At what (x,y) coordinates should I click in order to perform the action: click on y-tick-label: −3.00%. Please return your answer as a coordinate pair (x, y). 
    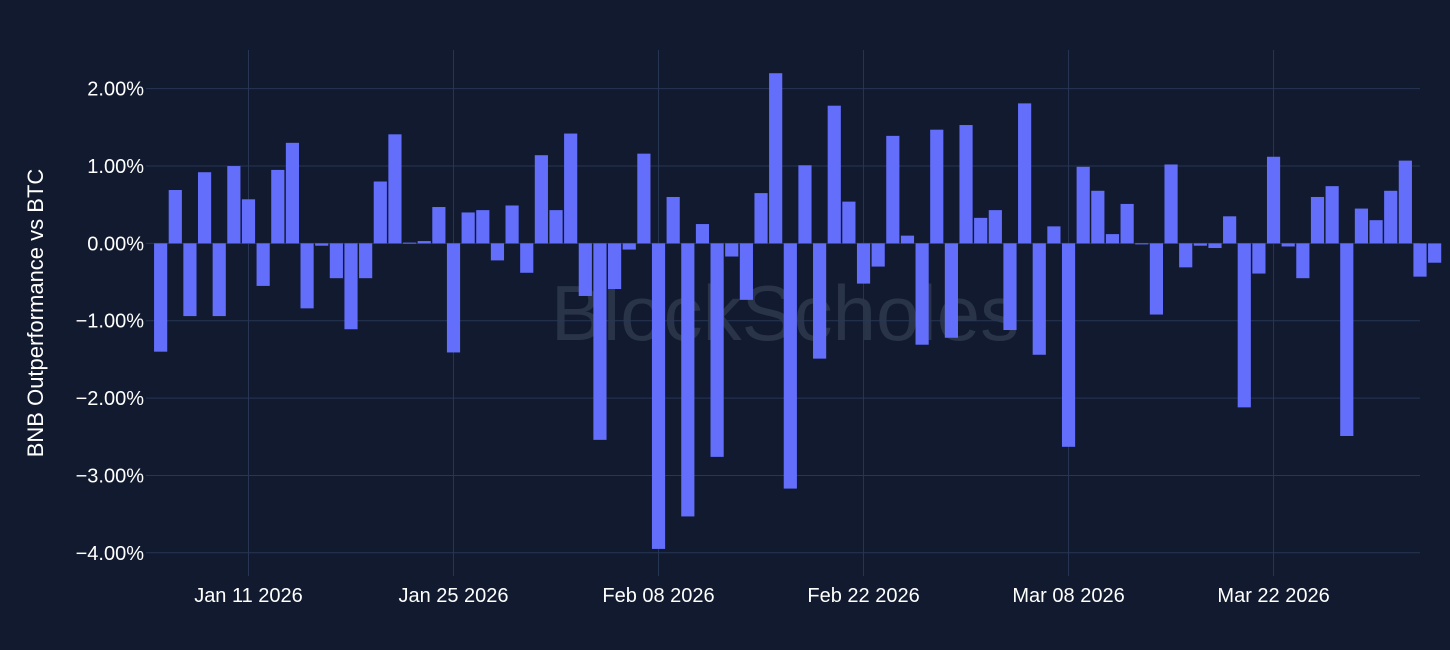
    Looking at the image, I should click on (110, 476).